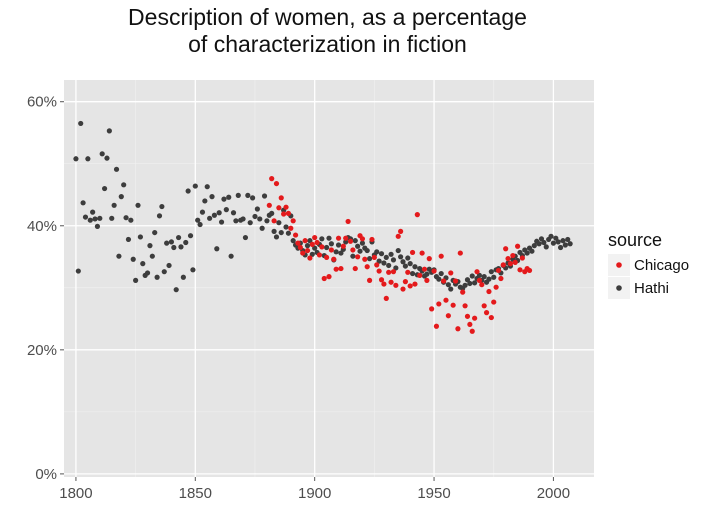  Describe the element at coordinates (619, 288) in the screenshot. I see `legend-key-hathi` at that location.